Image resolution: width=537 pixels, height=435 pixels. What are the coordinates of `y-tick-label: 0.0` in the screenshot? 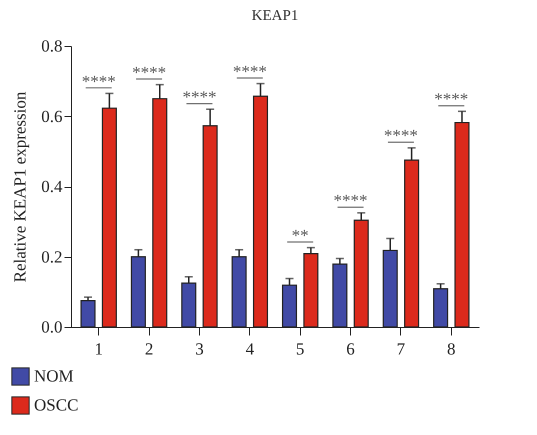 It's located at (51, 327).